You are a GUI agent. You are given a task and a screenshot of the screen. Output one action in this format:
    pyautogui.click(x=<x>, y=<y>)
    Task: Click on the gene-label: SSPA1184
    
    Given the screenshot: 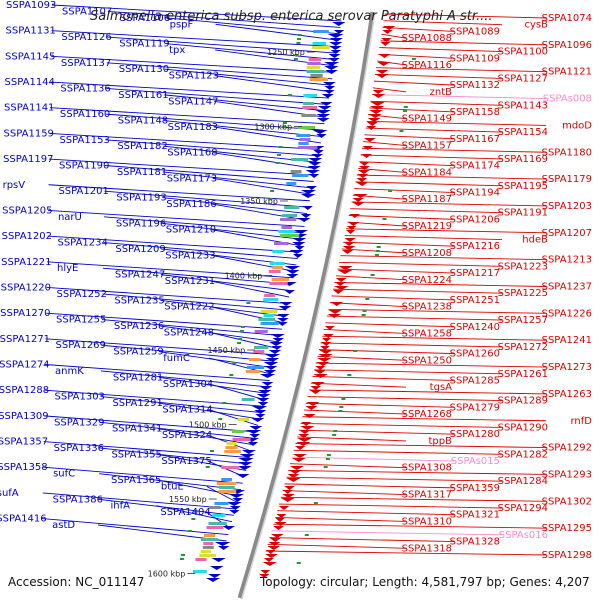 What is the action you would take?
    pyautogui.click(x=427, y=172)
    